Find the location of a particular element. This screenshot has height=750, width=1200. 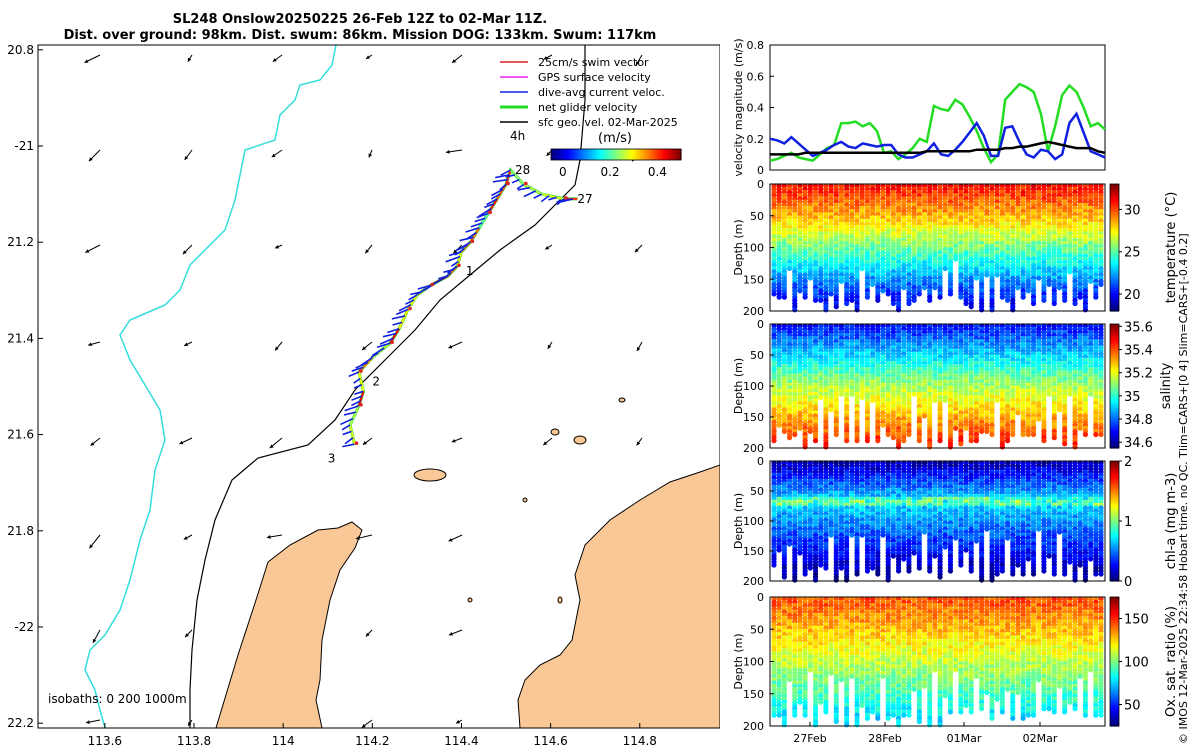

temperature-depth-label: 150 is located at coordinates (753, 279).